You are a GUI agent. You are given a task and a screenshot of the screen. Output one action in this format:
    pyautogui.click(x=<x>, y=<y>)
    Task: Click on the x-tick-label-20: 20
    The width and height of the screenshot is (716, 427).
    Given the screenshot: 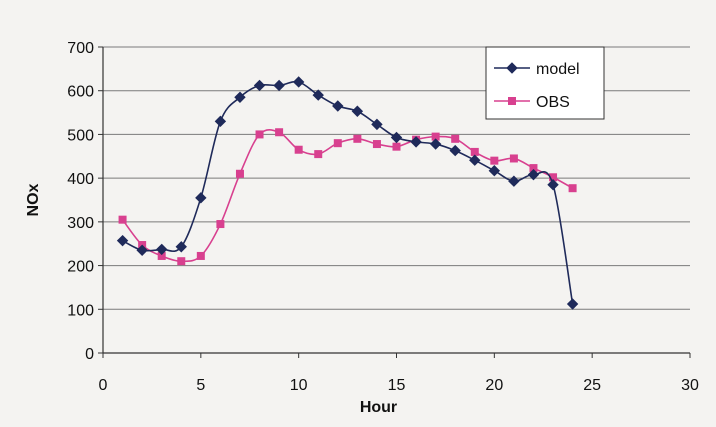 What is the action you would take?
    pyautogui.click(x=494, y=385)
    